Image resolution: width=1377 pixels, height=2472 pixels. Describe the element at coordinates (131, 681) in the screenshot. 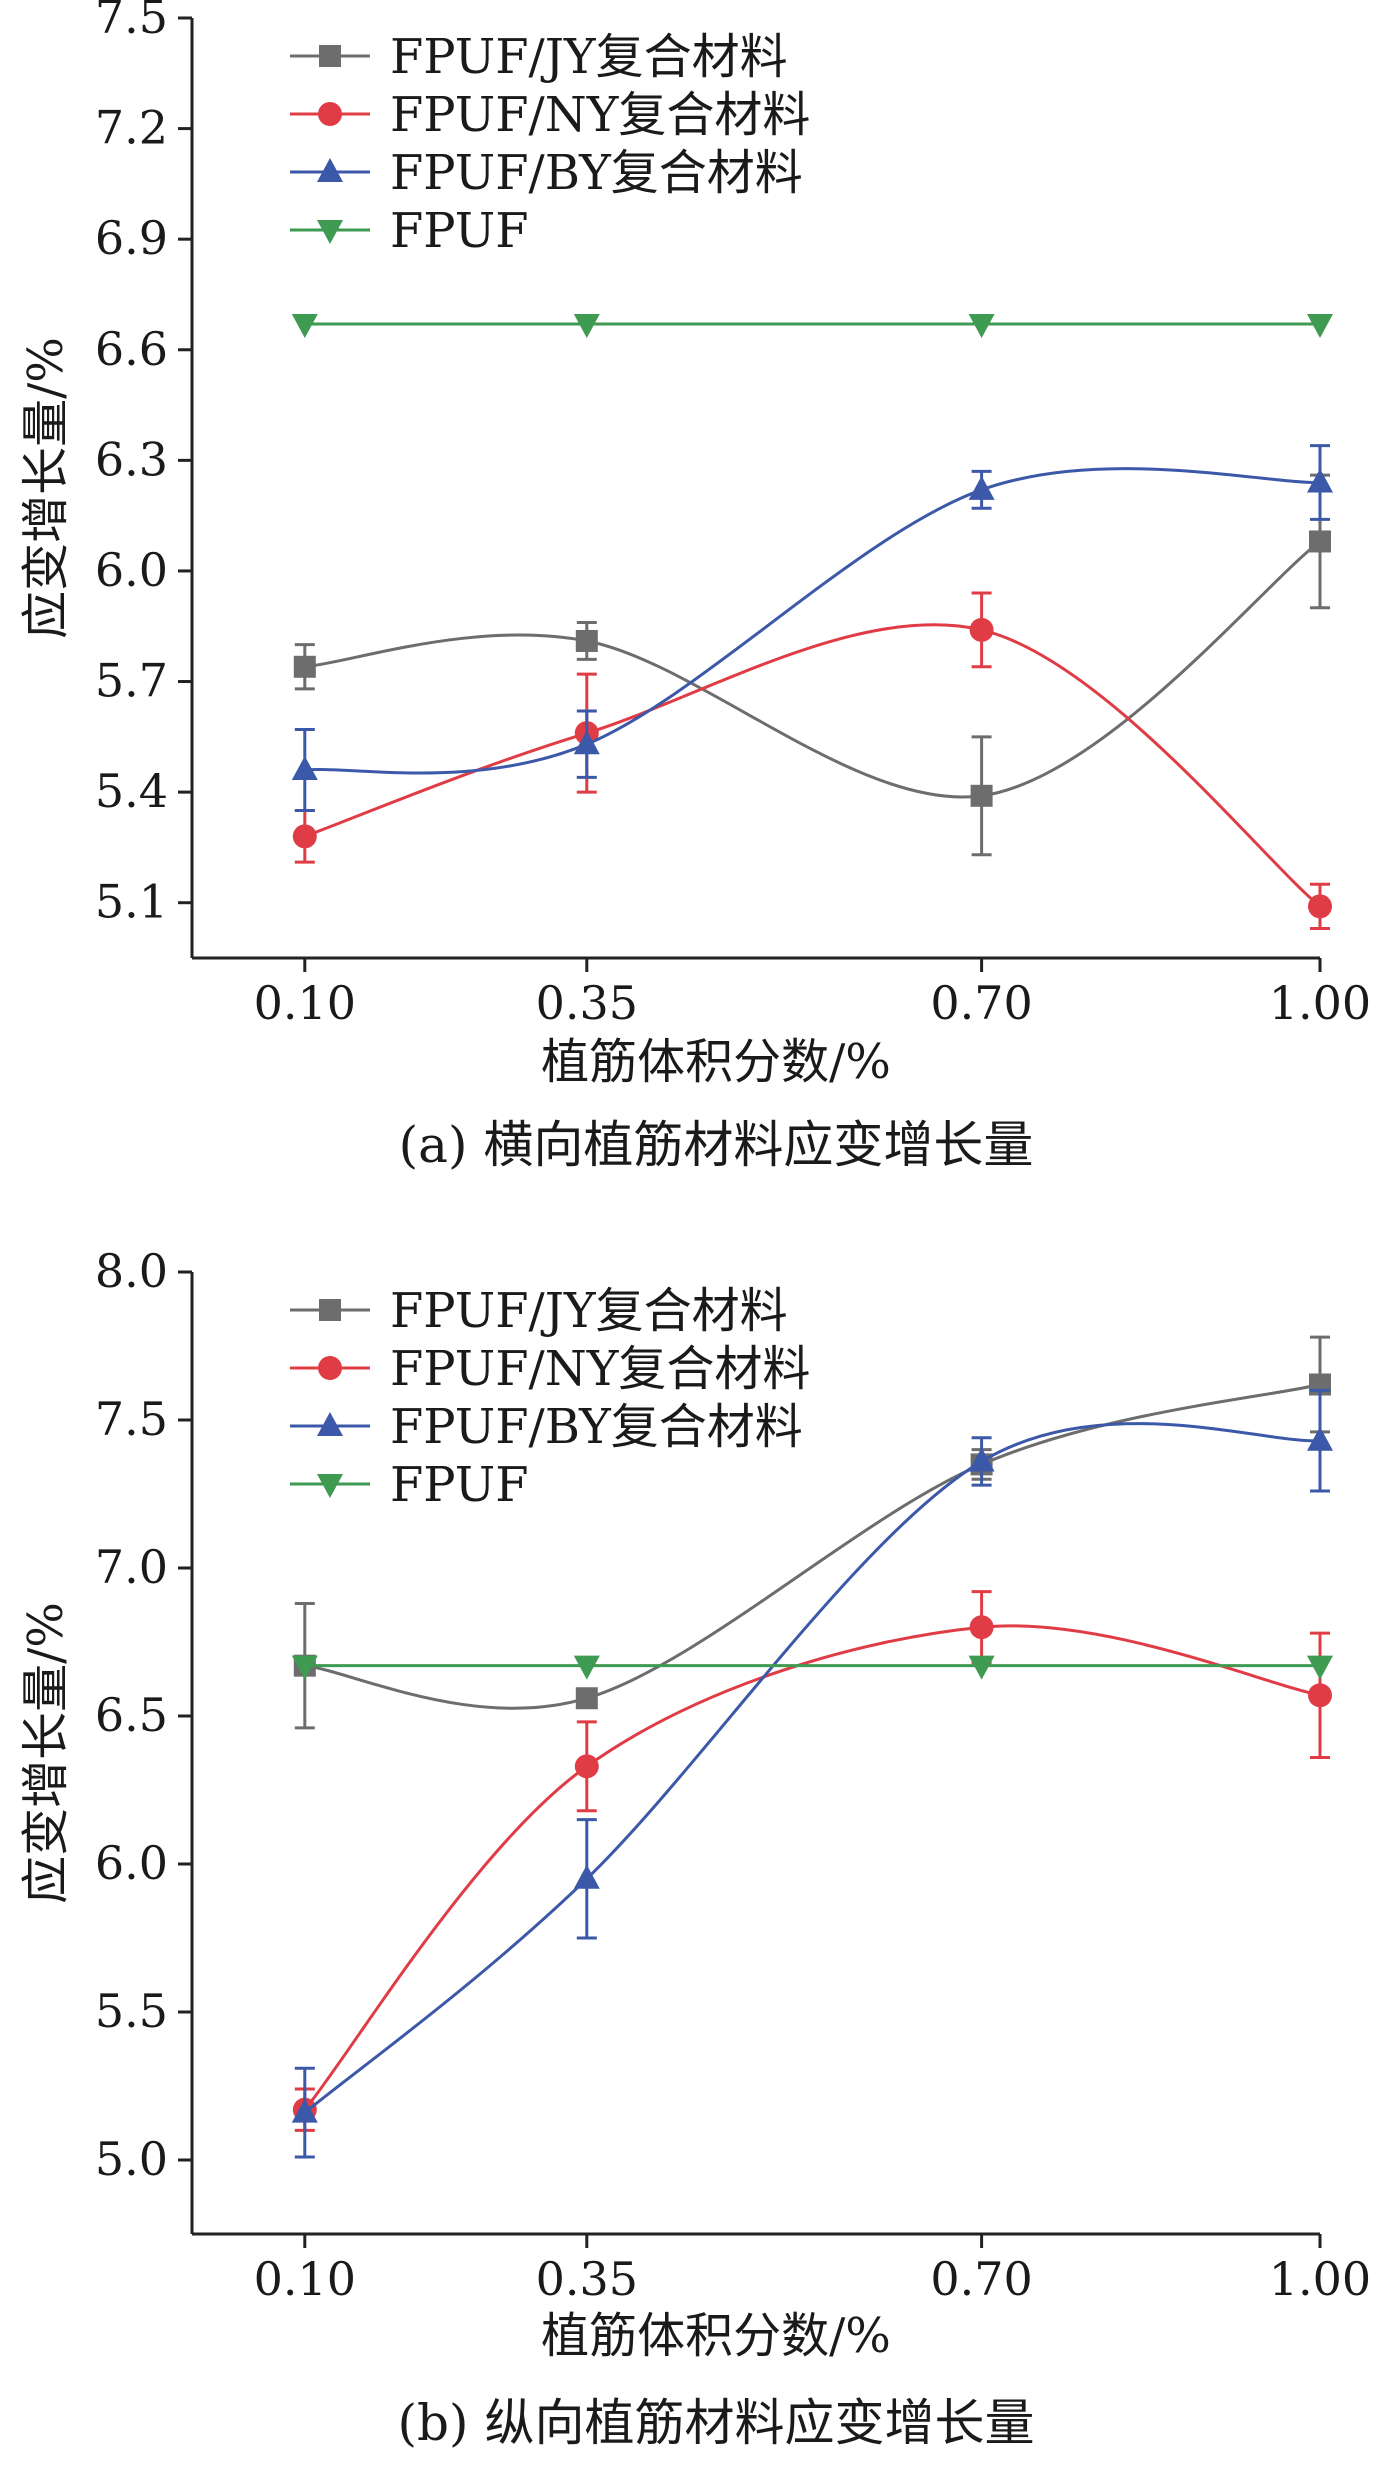

I see `y-tick-label: 5.7` at that location.